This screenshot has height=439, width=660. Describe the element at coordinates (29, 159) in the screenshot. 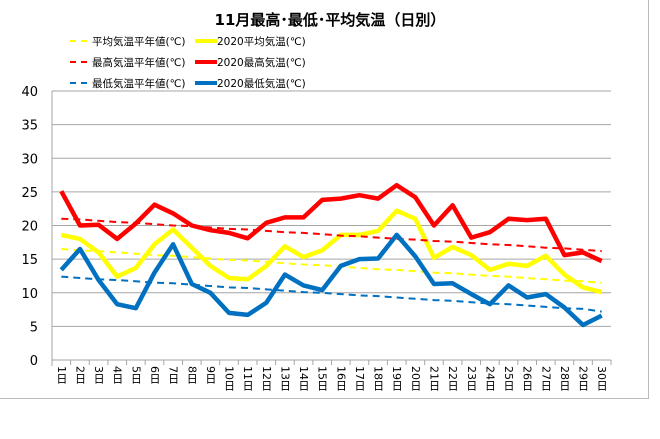

I see `y-tick-label: 30` at that location.